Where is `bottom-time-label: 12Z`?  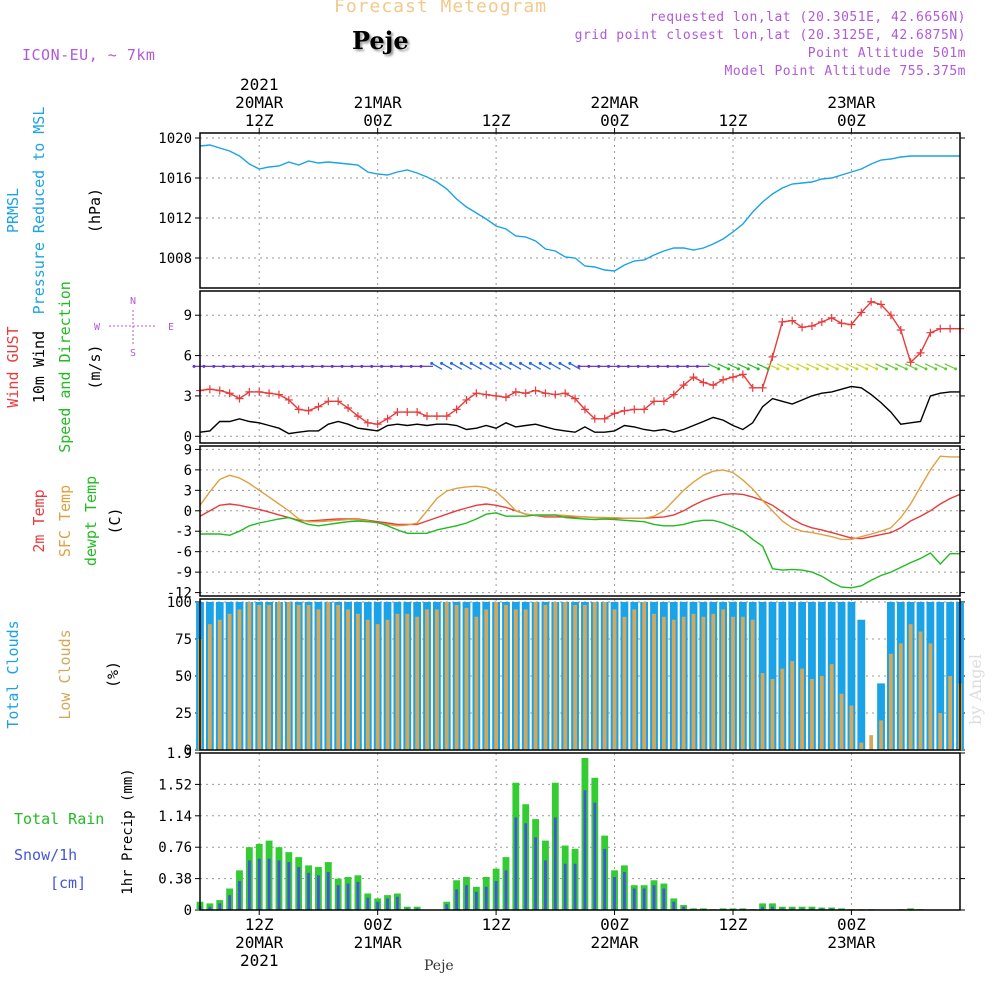 bottom-time-label: 12Z is located at coordinates (733, 924).